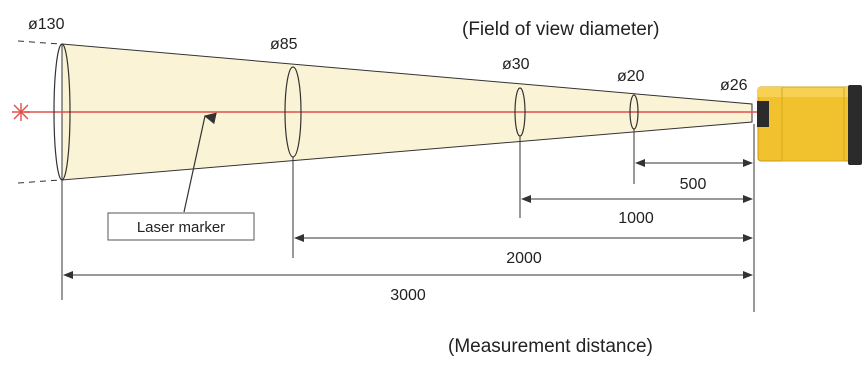 The width and height of the screenshot is (867, 368). What do you see at coordinates (284, 44) in the screenshot?
I see `diameter-label-85: ø85` at bounding box center [284, 44].